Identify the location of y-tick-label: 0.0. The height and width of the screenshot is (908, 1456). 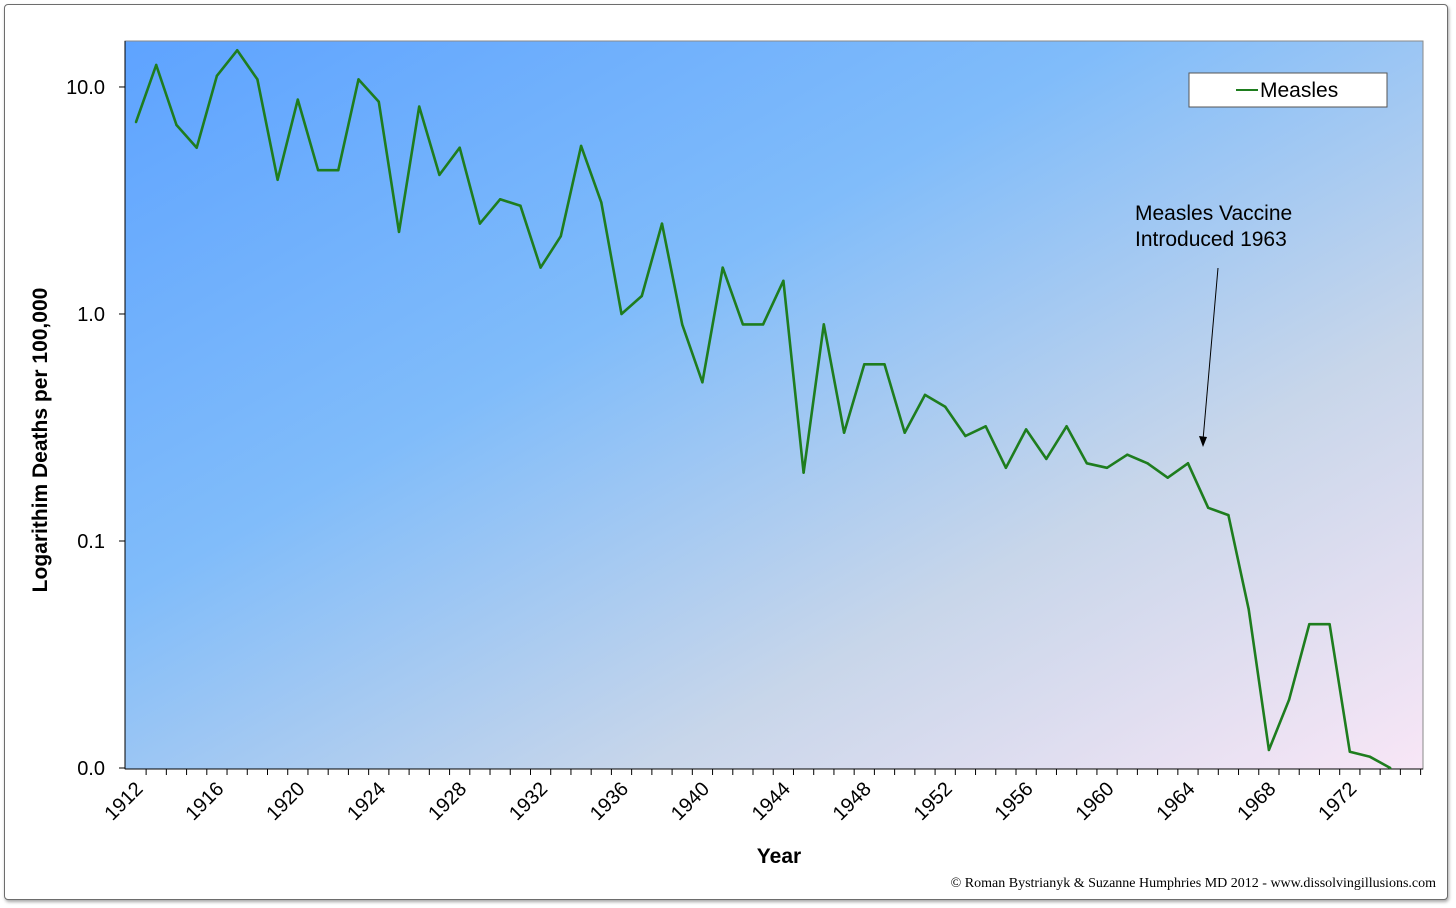
(91, 769).